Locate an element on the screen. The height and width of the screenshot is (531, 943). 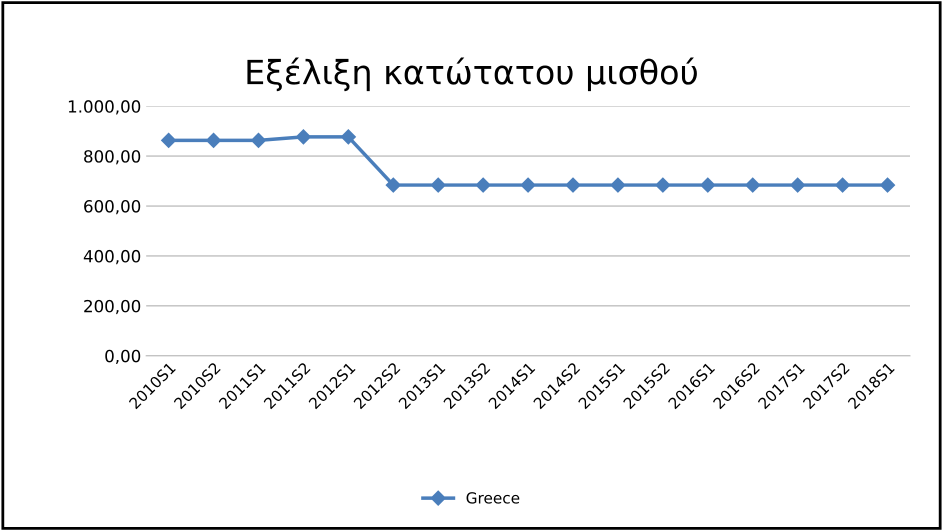
y-tick-label: 200,00 is located at coordinates (112, 307).